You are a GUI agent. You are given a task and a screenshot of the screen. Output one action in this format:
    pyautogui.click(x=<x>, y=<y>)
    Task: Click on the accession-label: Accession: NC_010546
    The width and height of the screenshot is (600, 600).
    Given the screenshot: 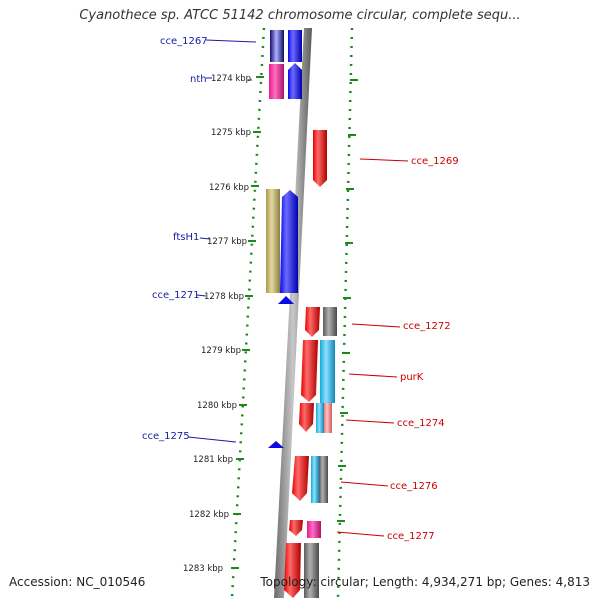 What is the action you would take?
    pyautogui.click(x=77, y=582)
    